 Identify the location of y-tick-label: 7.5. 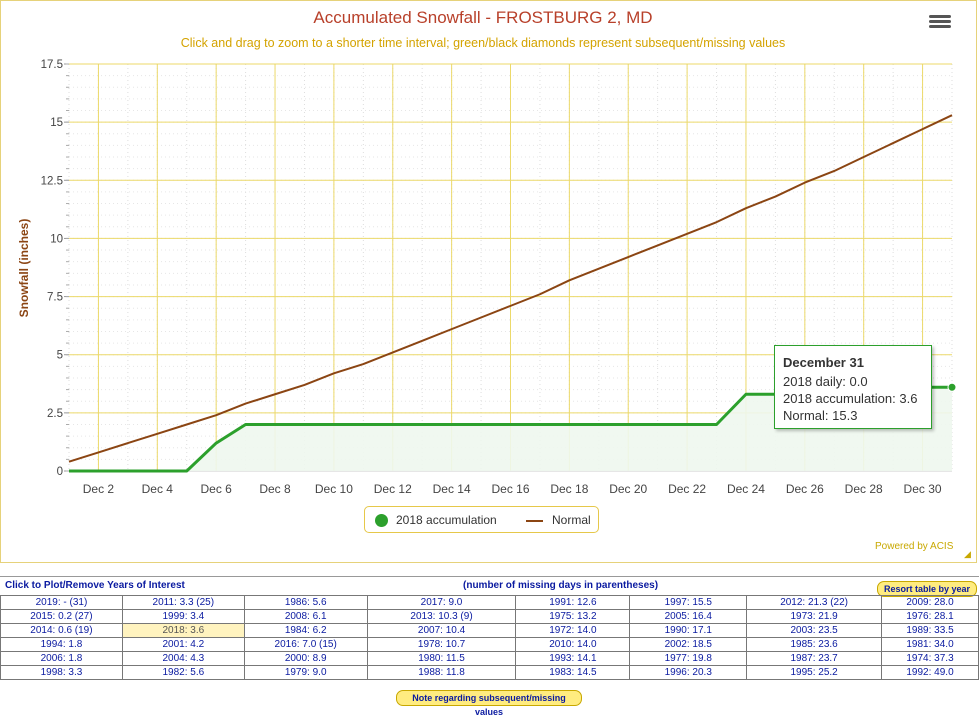
(55, 298).